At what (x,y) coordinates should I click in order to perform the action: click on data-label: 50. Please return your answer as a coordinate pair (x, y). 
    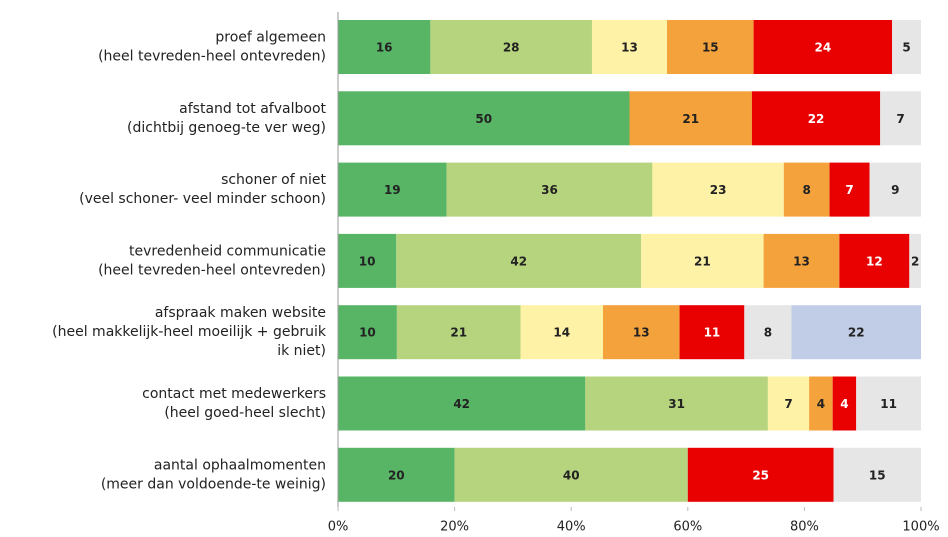
    Looking at the image, I should click on (483, 119).